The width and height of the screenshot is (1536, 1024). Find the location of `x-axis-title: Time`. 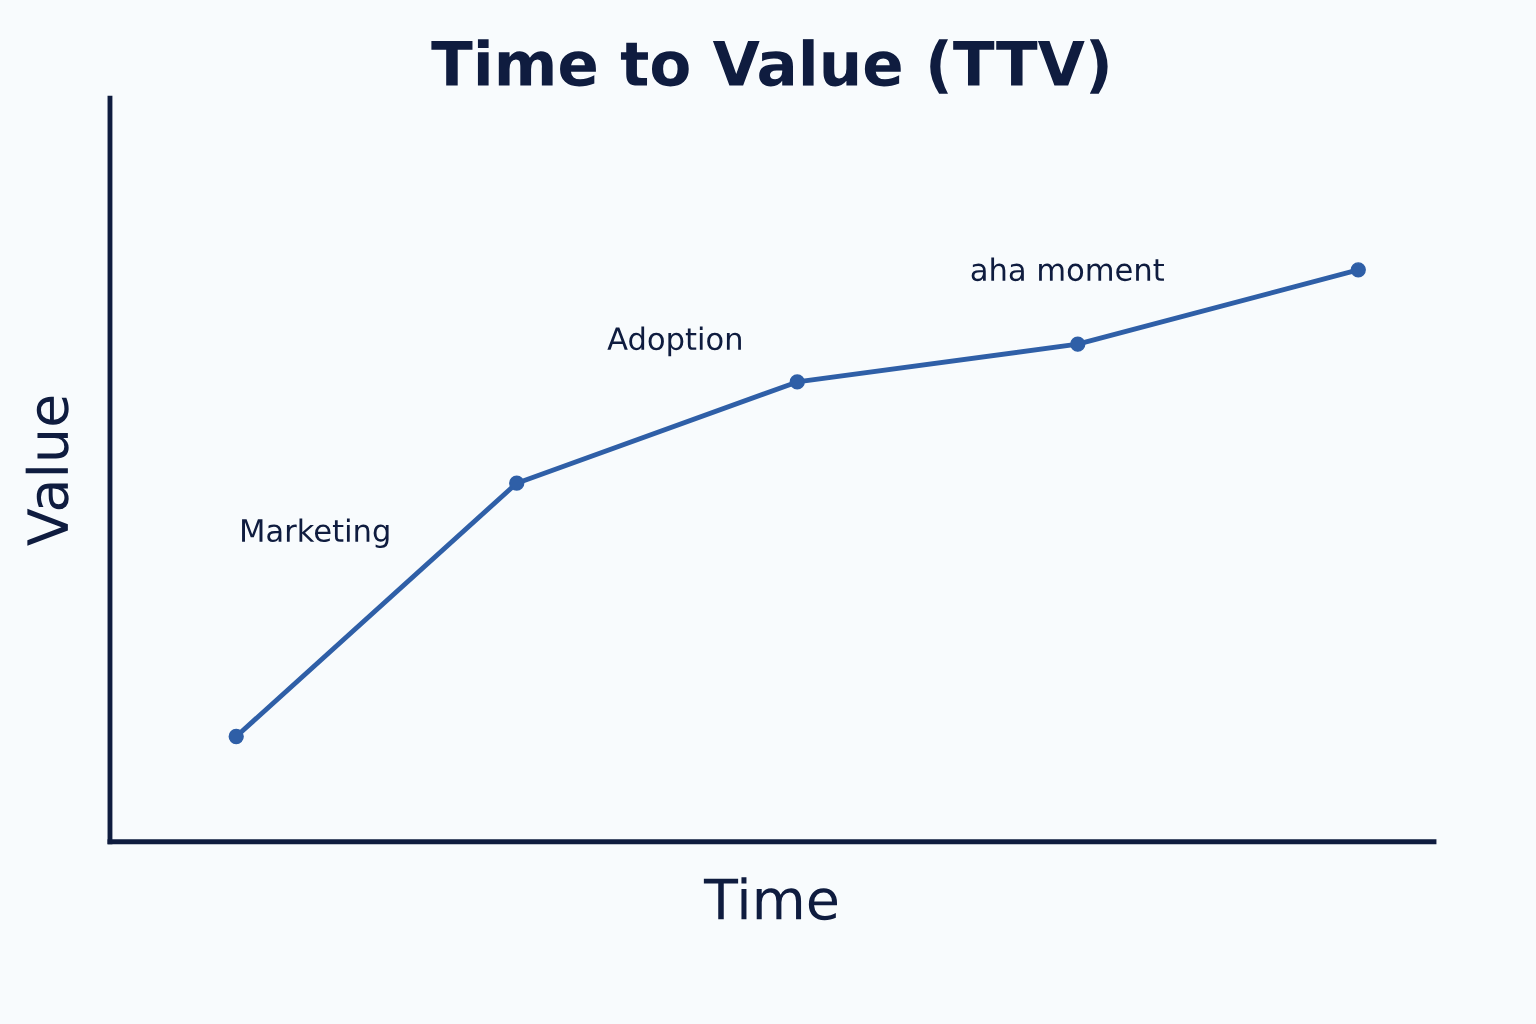

x-axis-title: Time is located at coordinates (770, 899).